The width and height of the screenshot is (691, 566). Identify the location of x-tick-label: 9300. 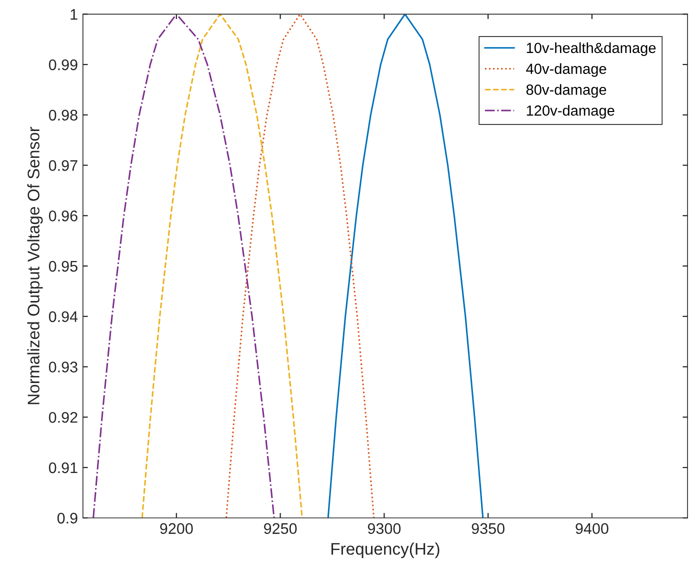
(384, 528).